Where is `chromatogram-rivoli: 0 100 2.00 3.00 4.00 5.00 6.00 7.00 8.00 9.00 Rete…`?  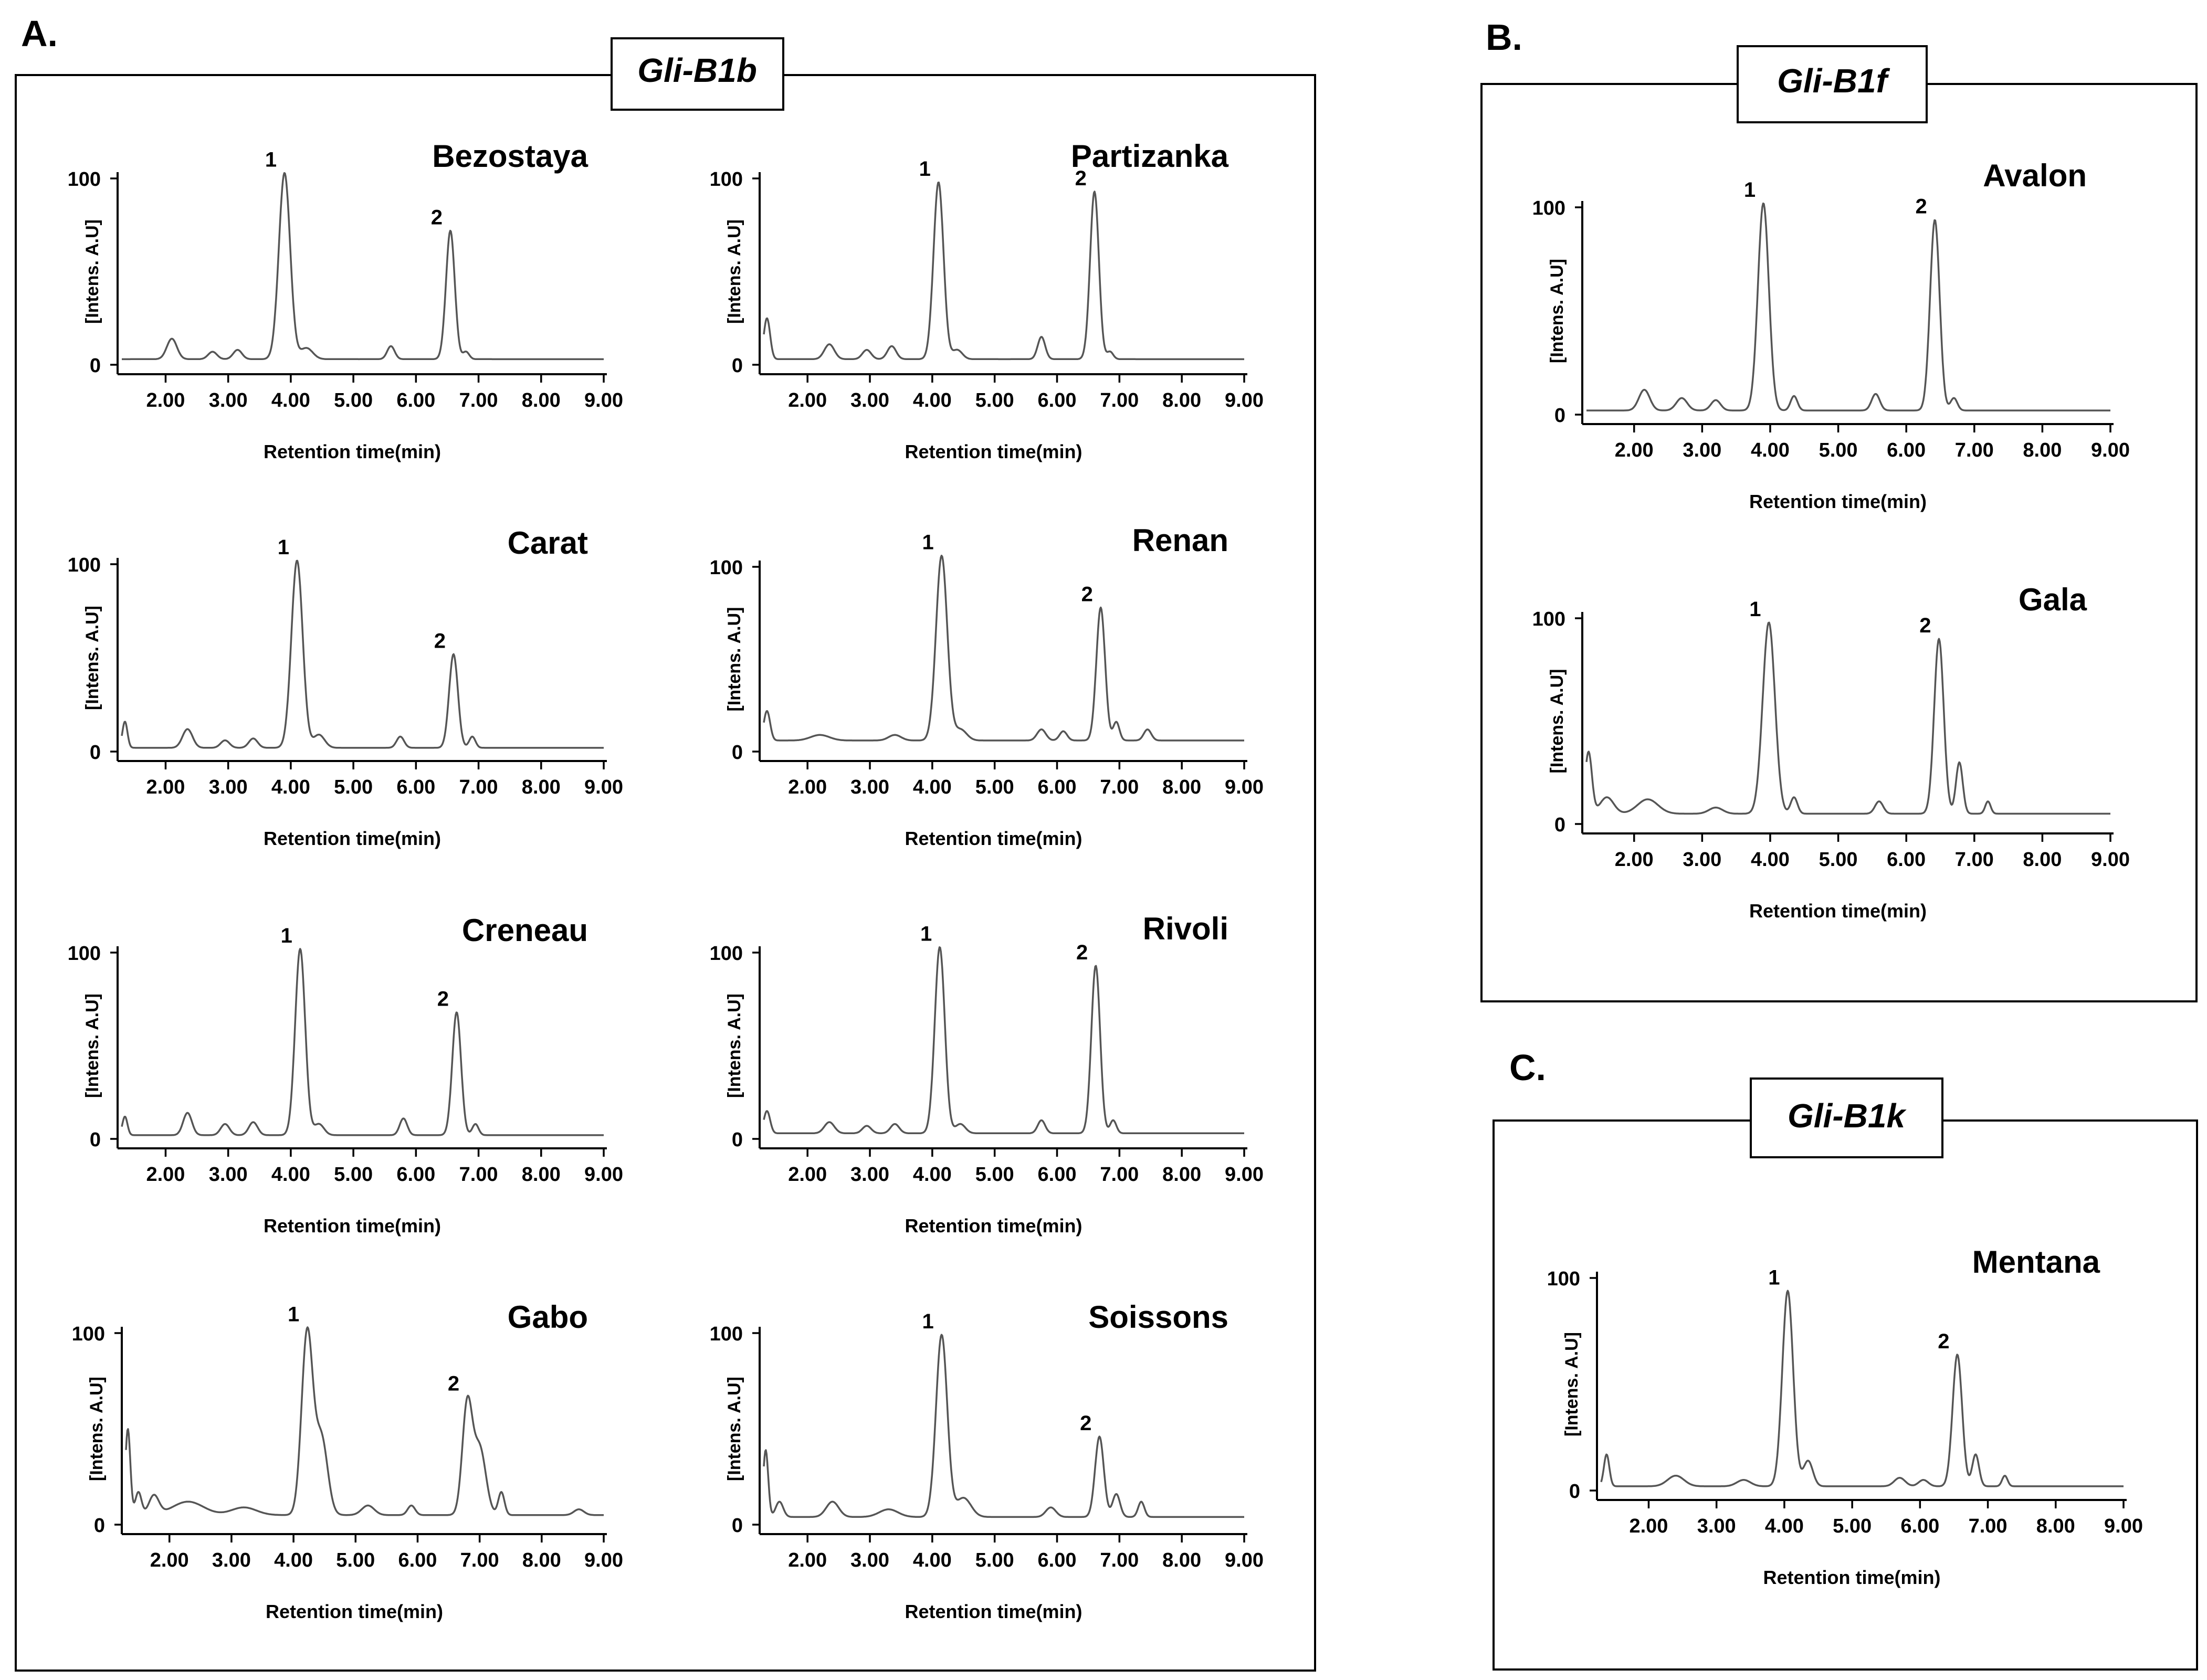 chromatogram-rivoli: 0 100 2.00 3.00 4.00 5.00 6.00 7.00 8.00 9.00 Rete… is located at coordinates (987, 1074).